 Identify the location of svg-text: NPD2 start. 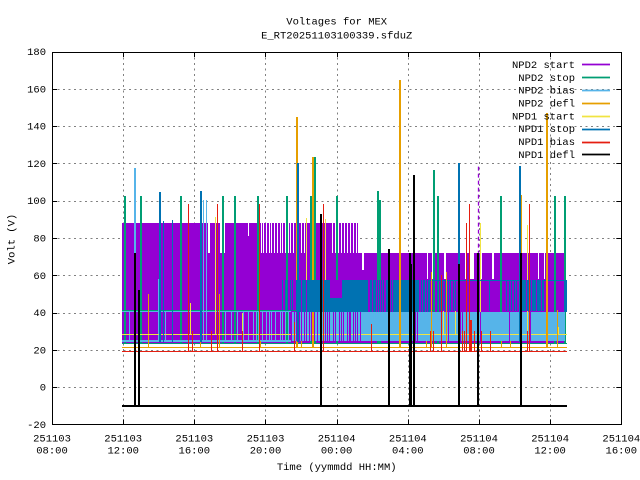
(543, 66).